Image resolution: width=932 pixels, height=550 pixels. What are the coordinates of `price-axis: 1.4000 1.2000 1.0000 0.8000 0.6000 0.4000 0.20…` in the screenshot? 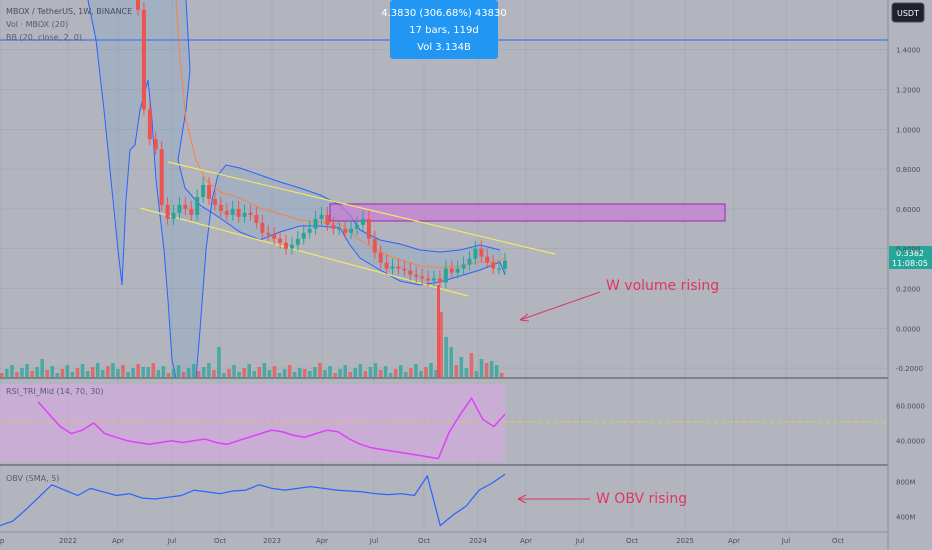 It's located at (910, 284).